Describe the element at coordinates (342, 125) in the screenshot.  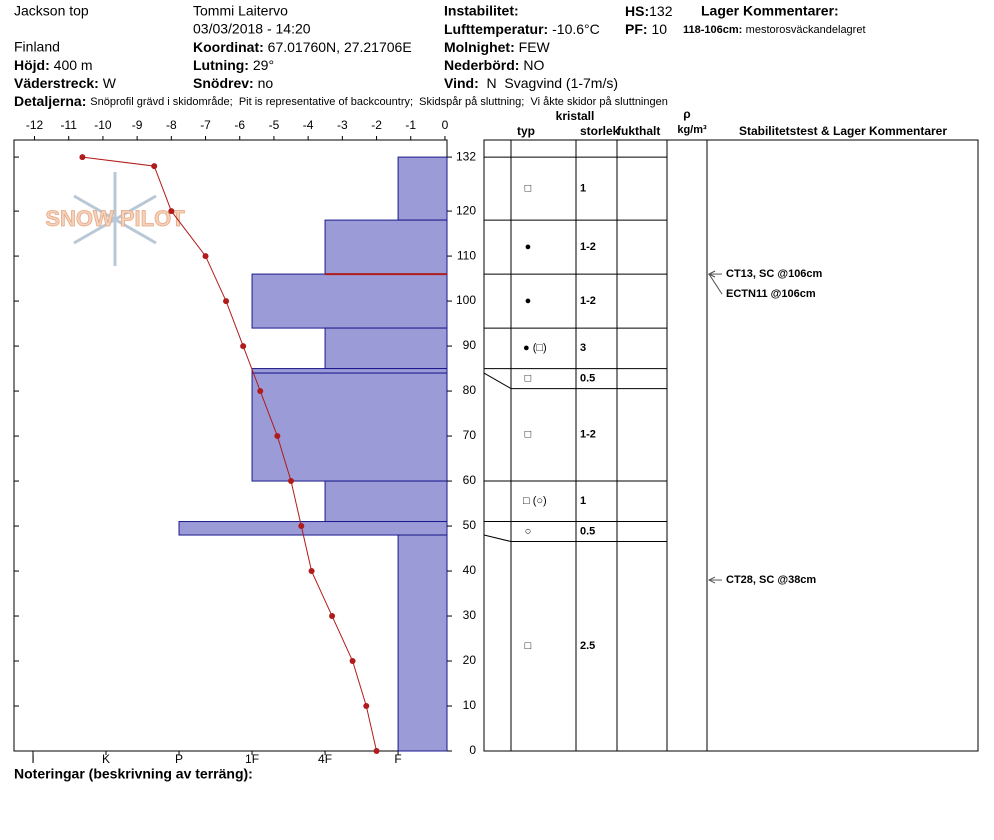
I see `x-tick-label: -3` at that location.